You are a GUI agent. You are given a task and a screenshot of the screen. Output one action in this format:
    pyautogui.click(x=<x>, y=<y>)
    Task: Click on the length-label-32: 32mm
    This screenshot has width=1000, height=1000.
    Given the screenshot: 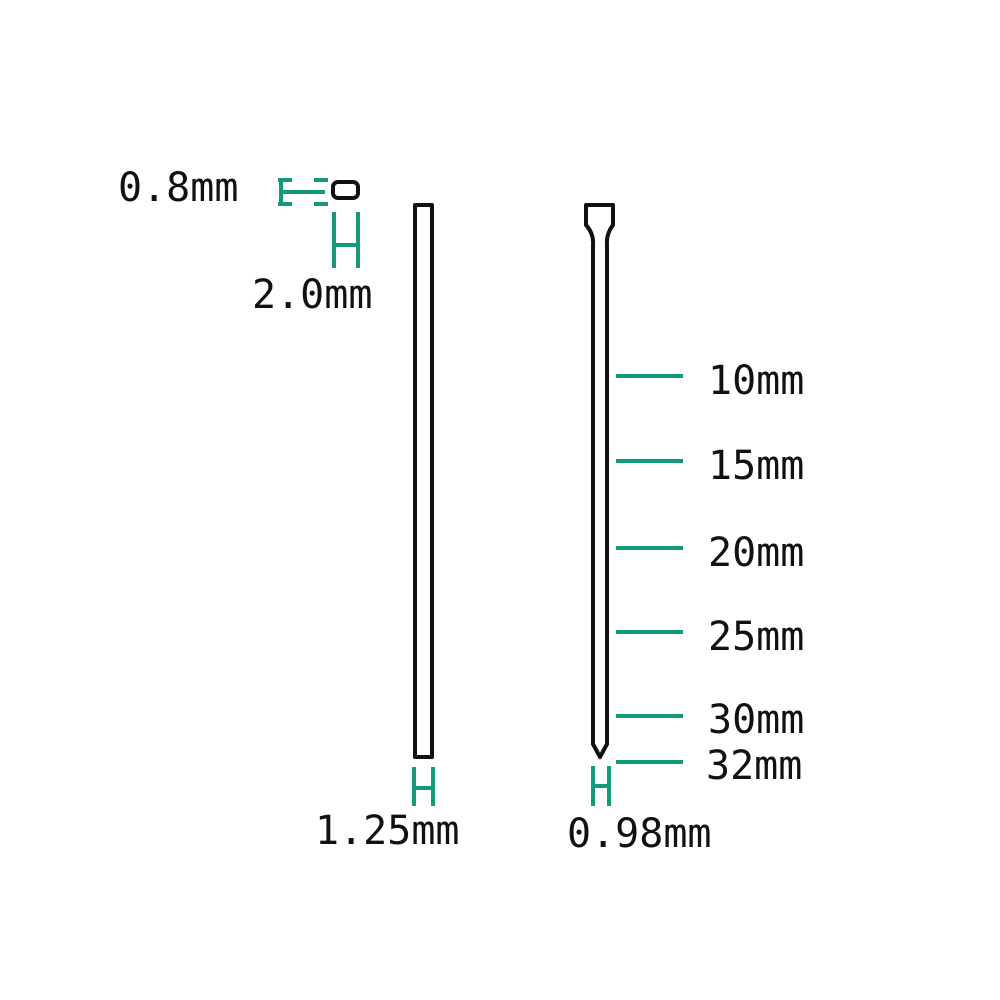 What is the action you would take?
    pyautogui.click(x=754, y=766)
    